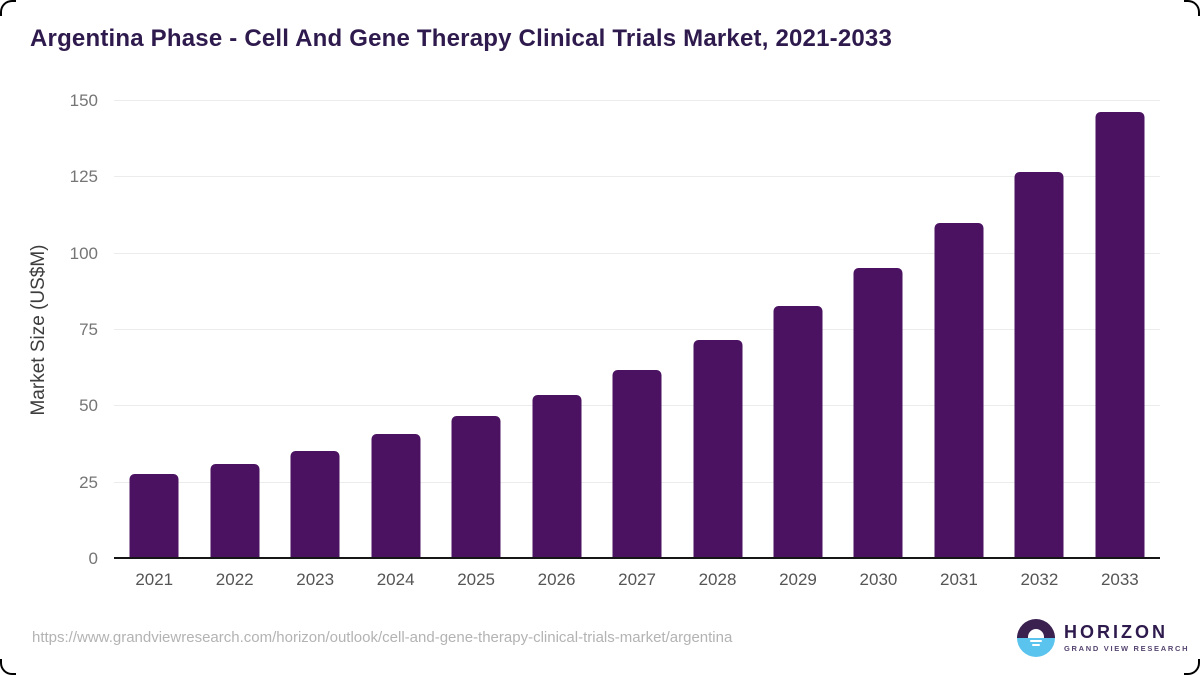 This screenshot has width=1200, height=675. I want to click on corner-mark-top-right, so click(1192, 8).